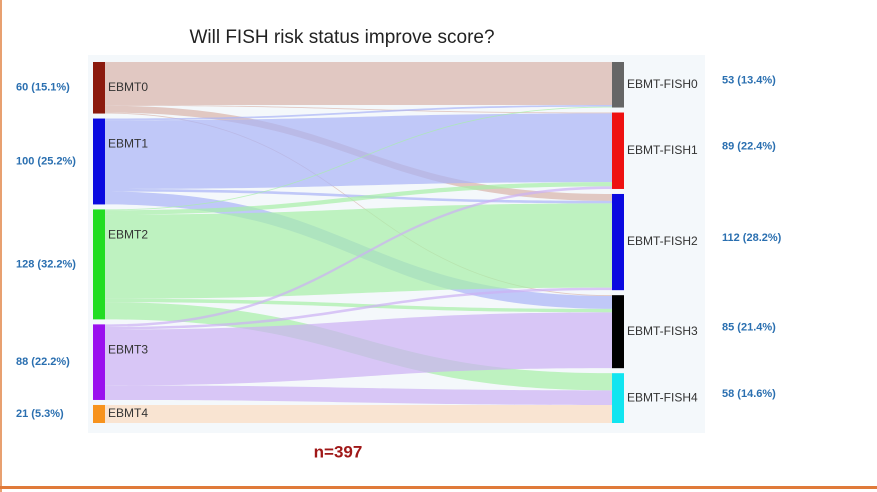 This screenshot has height=492, width=877. What do you see at coordinates (749, 81) in the screenshot?
I see `value-label: 53 (13.4%)` at bounding box center [749, 81].